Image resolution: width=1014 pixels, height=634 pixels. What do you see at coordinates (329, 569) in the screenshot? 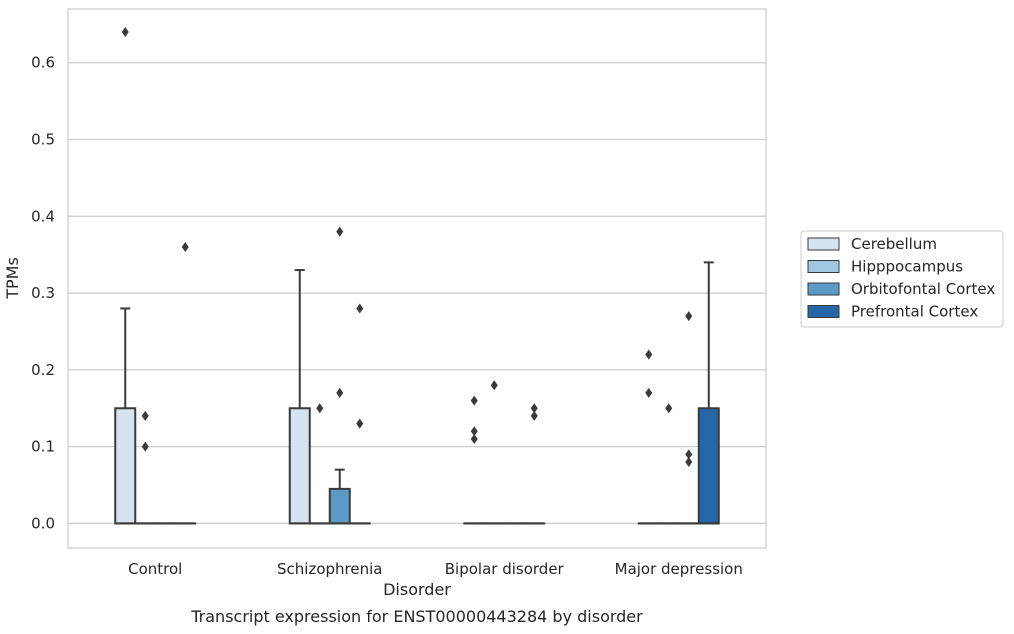
I see `x-tick-label: Schizophrenia` at bounding box center [329, 569].